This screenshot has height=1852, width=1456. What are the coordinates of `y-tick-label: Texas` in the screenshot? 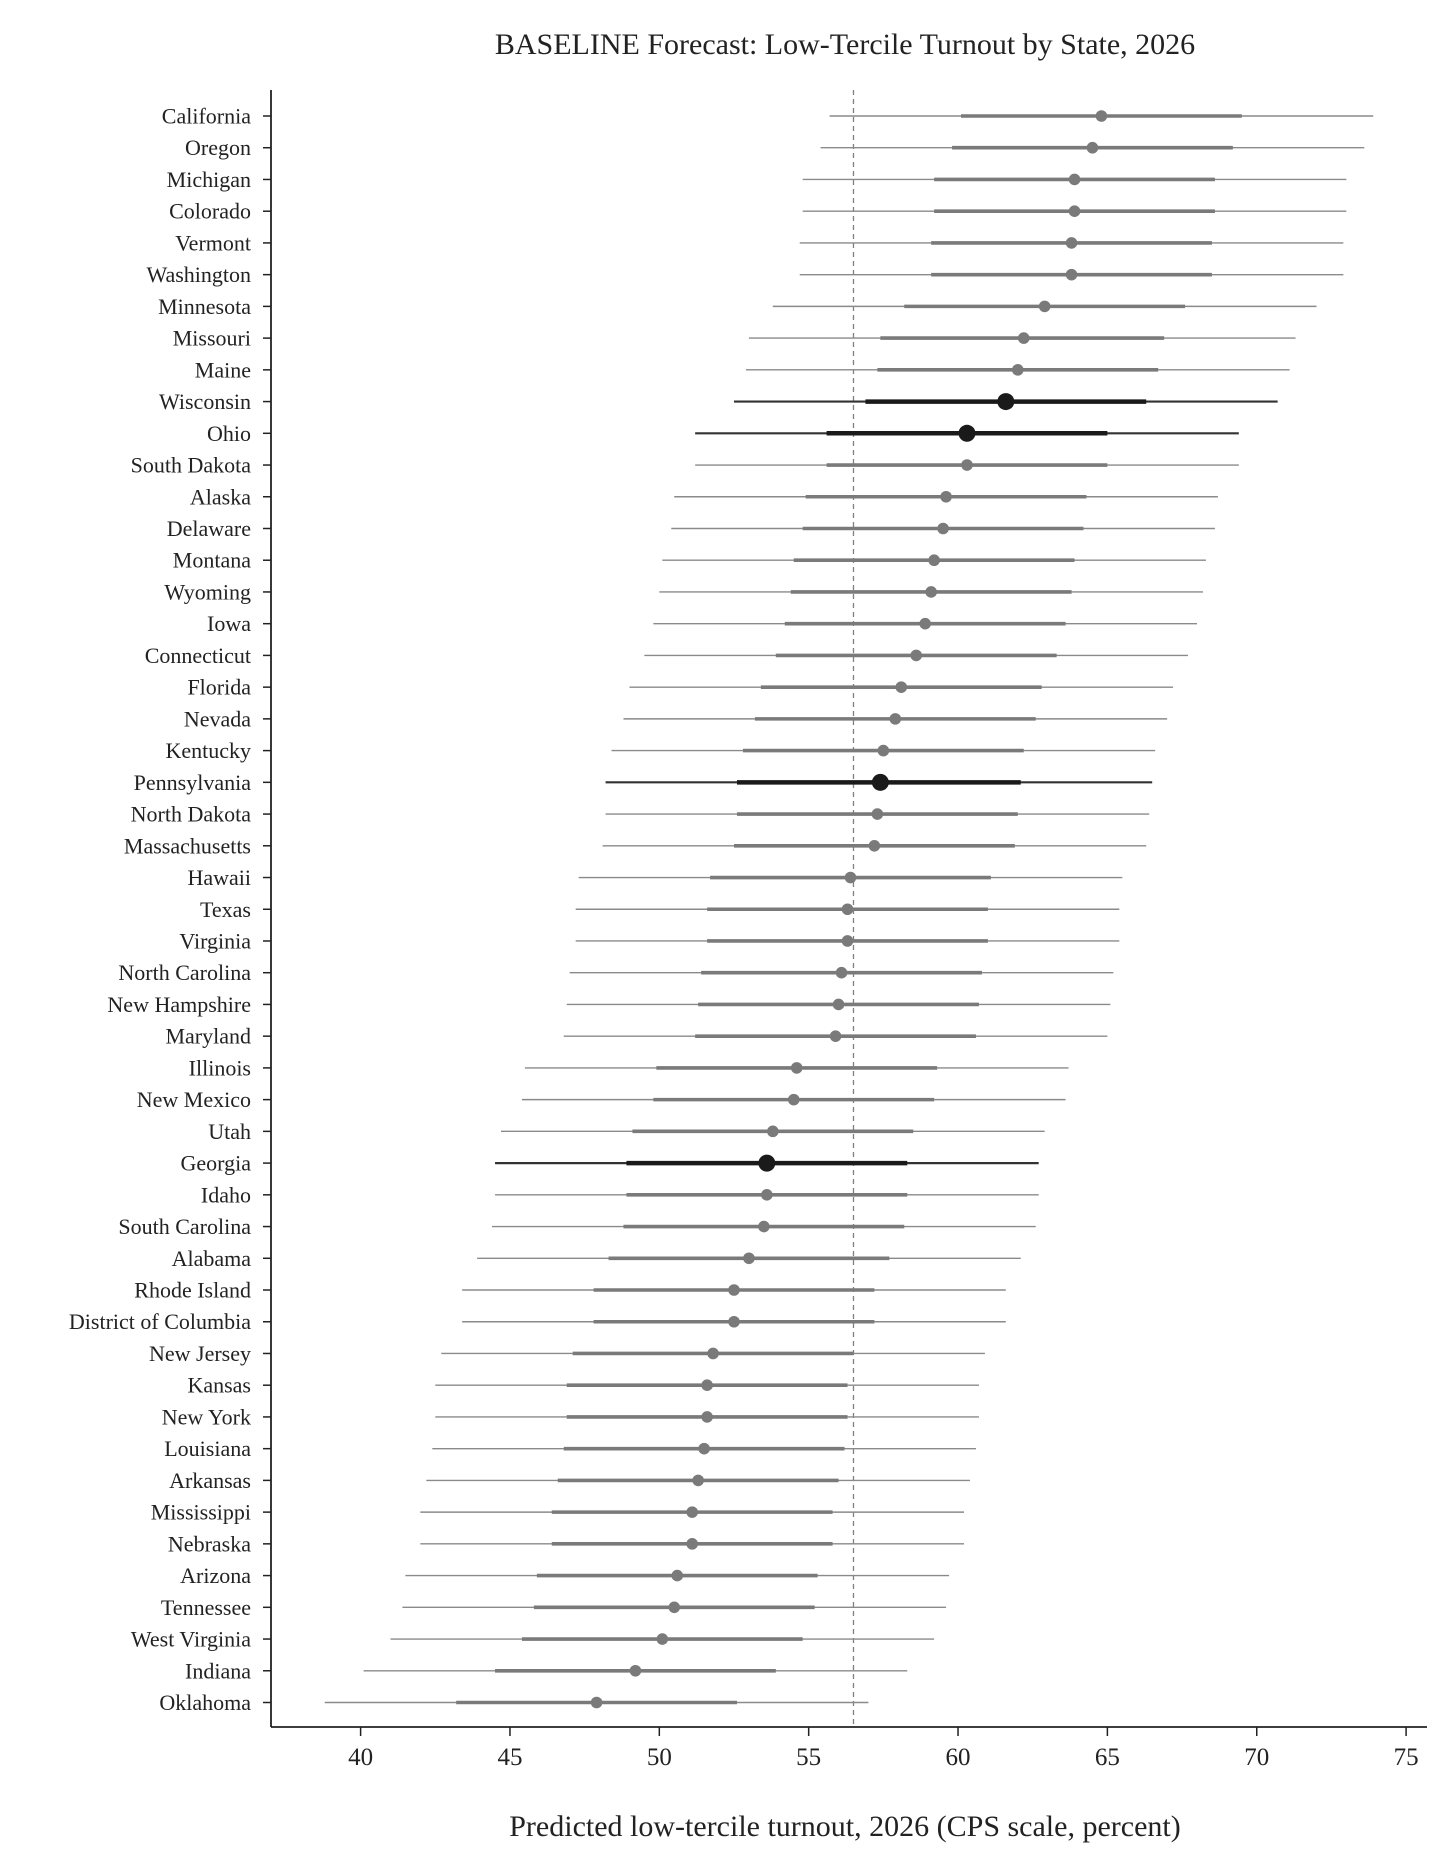 It's located at (225, 909).